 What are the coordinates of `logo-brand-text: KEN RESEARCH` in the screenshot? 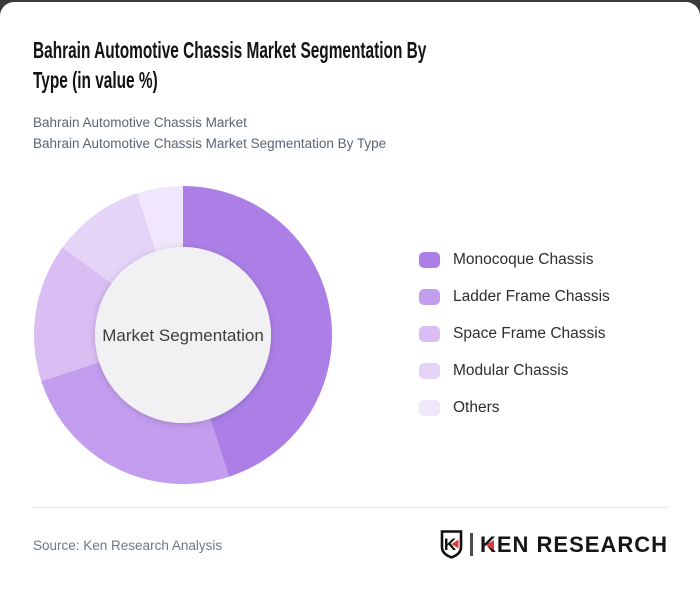 It's located at (573, 544).